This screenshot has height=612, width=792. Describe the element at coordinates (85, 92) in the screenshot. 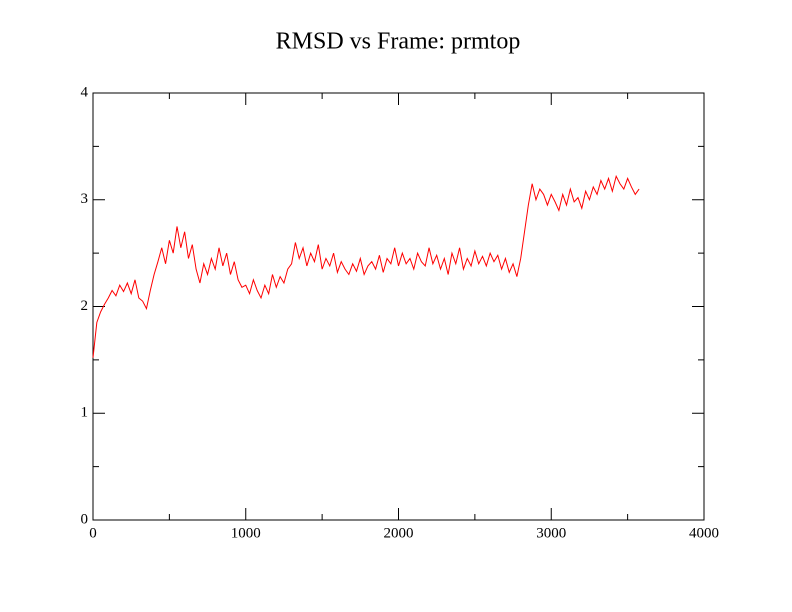

I see `y-tick-label: 4` at that location.